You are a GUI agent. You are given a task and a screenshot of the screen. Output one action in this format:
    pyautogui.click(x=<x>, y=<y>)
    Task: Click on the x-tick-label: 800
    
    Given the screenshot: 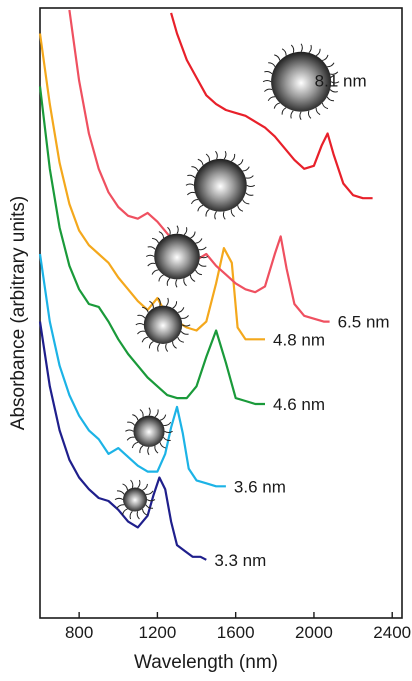 What is the action you would take?
    pyautogui.click(x=79, y=632)
    